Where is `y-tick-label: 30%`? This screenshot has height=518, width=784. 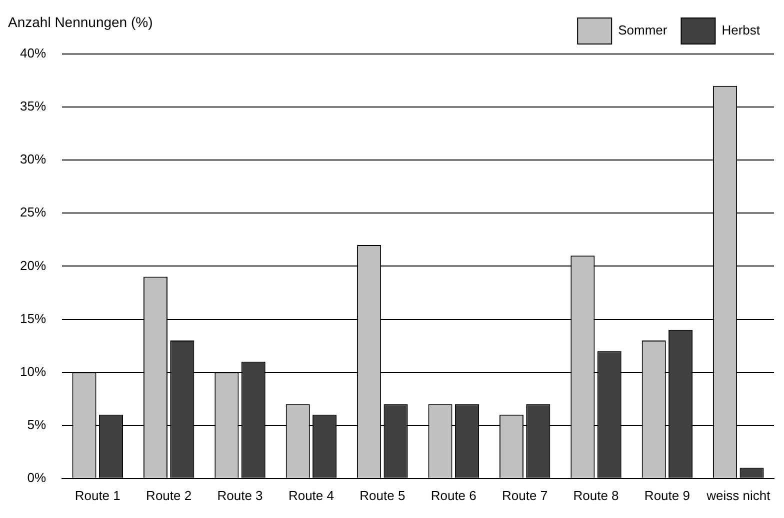
y-tick-label: 30% is located at coordinates (33, 159).